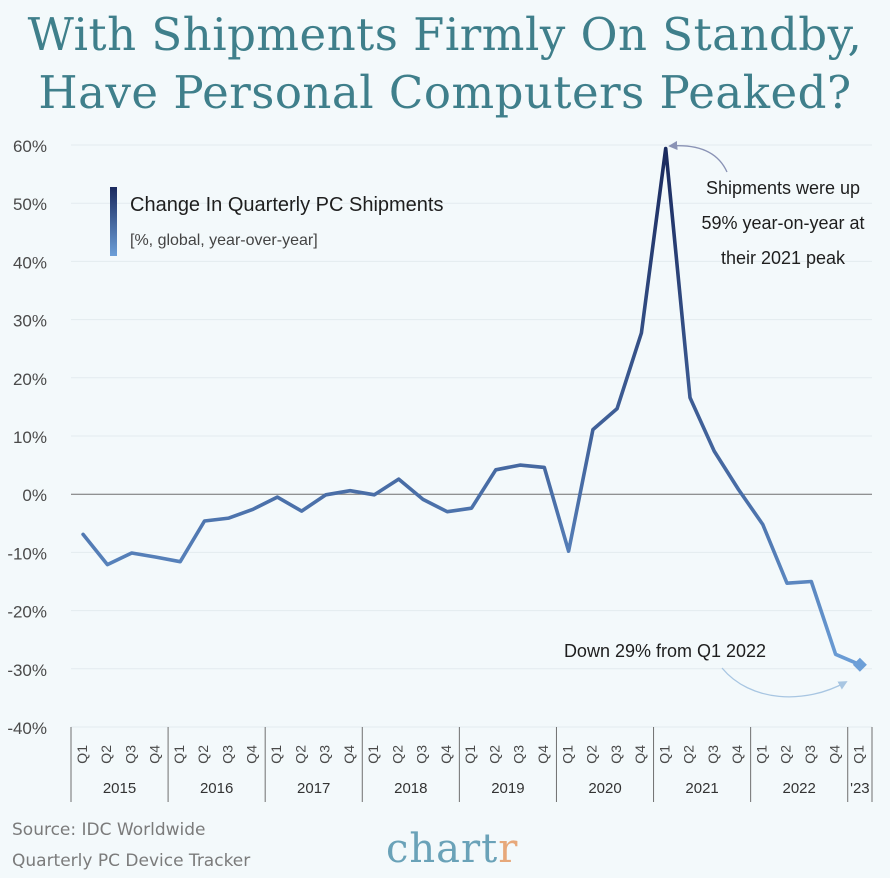  Describe the element at coordinates (30, 146) in the screenshot. I see `y-tick-label: 60%` at that location.